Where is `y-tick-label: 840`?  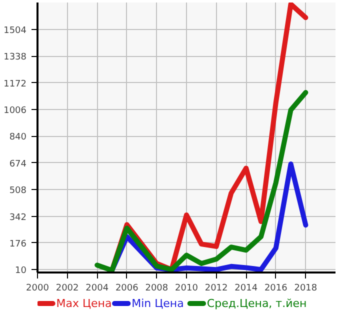 y-tick-label: 840 is located at coordinates (18, 137).